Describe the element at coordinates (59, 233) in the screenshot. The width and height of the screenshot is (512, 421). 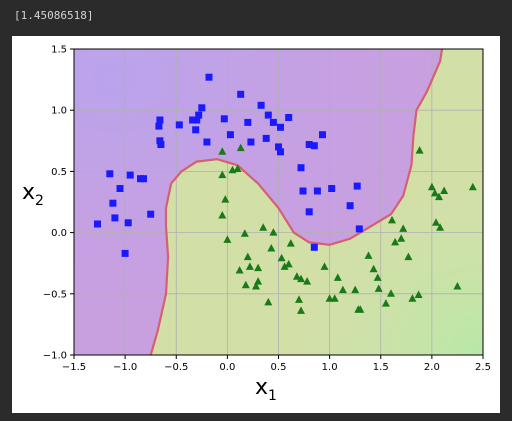
I see `y-tick-label: 0.0` at that location.